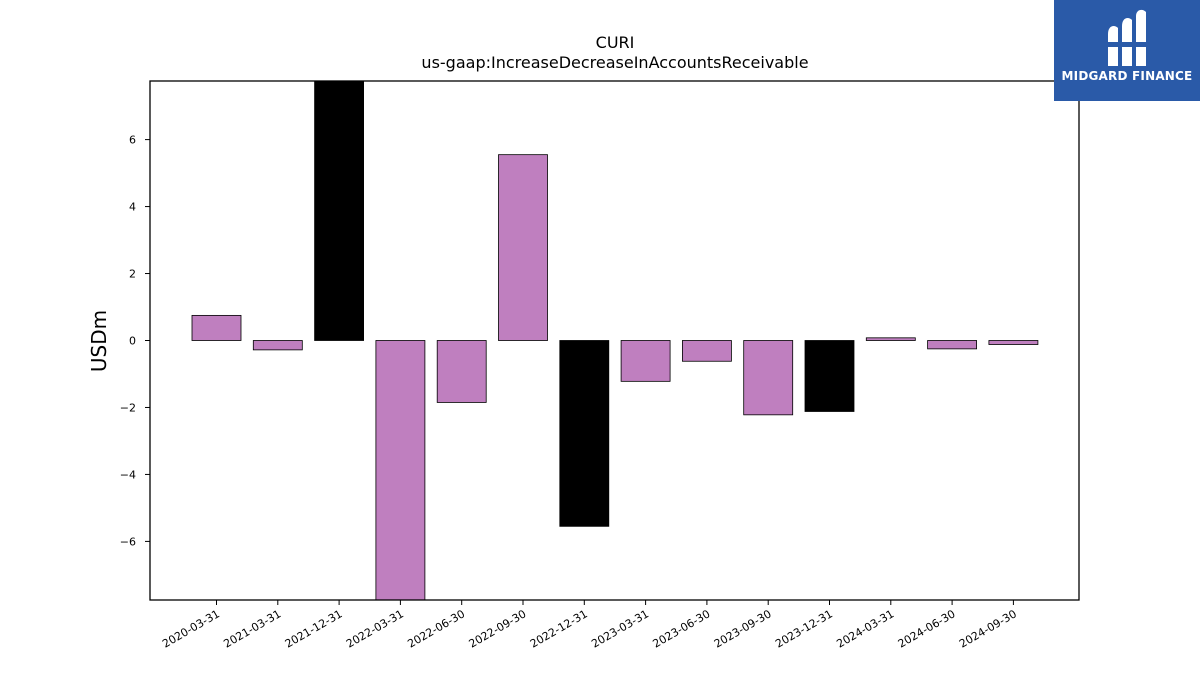 Image resolution: width=1200 pixels, height=675 pixels. What do you see at coordinates (927, 628) in the screenshot?
I see `x-tick-label: 2024-06-30` at bounding box center [927, 628].